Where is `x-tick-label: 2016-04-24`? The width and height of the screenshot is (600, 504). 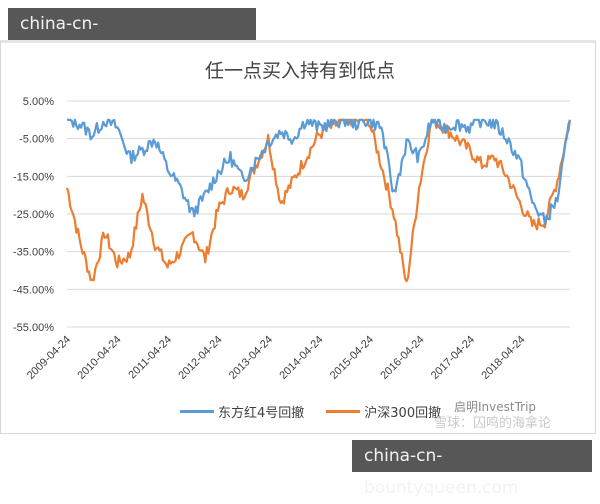
x-tick-label: 2016-04-24 is located at coordinates (402, 358).